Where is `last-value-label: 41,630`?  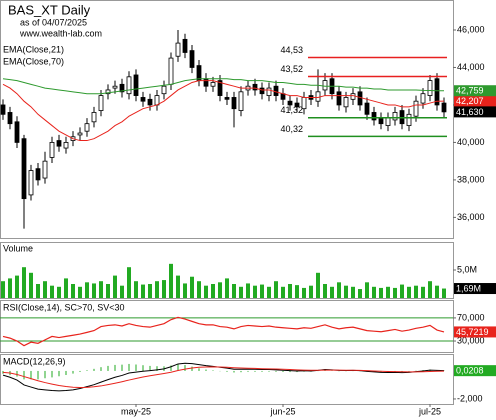
last-value-label: 41,630 is located at coordinates (470, 112).